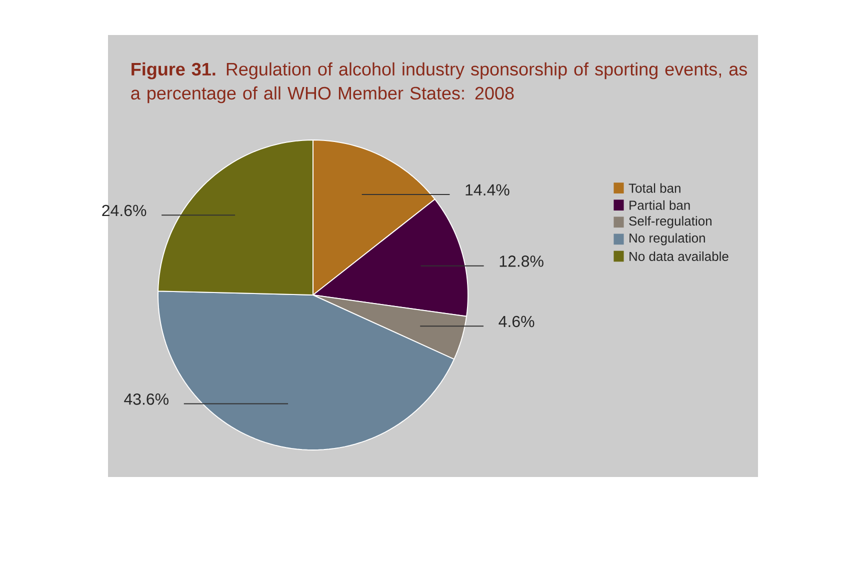 Image resolution: width=866 pixels, height=572 pixels. Describe the element at coordinates (670, 222) in the screenshot. I see `legend-label: Self-regulation` at that location.